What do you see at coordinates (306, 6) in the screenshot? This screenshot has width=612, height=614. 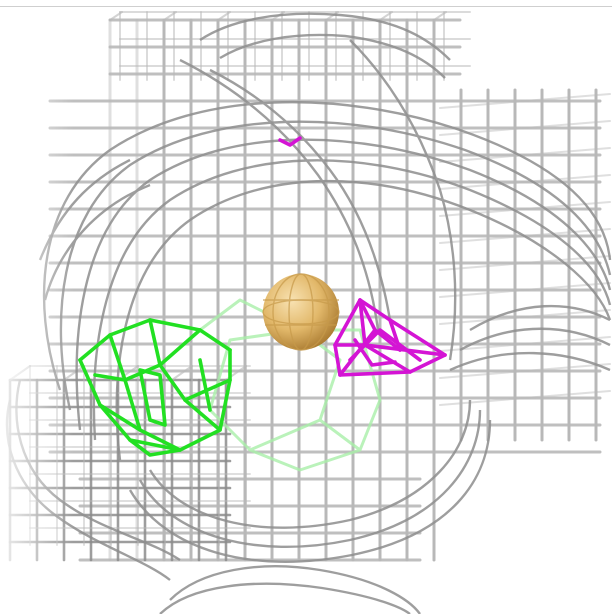 I see `top-border` at bounding box center [306, 6].